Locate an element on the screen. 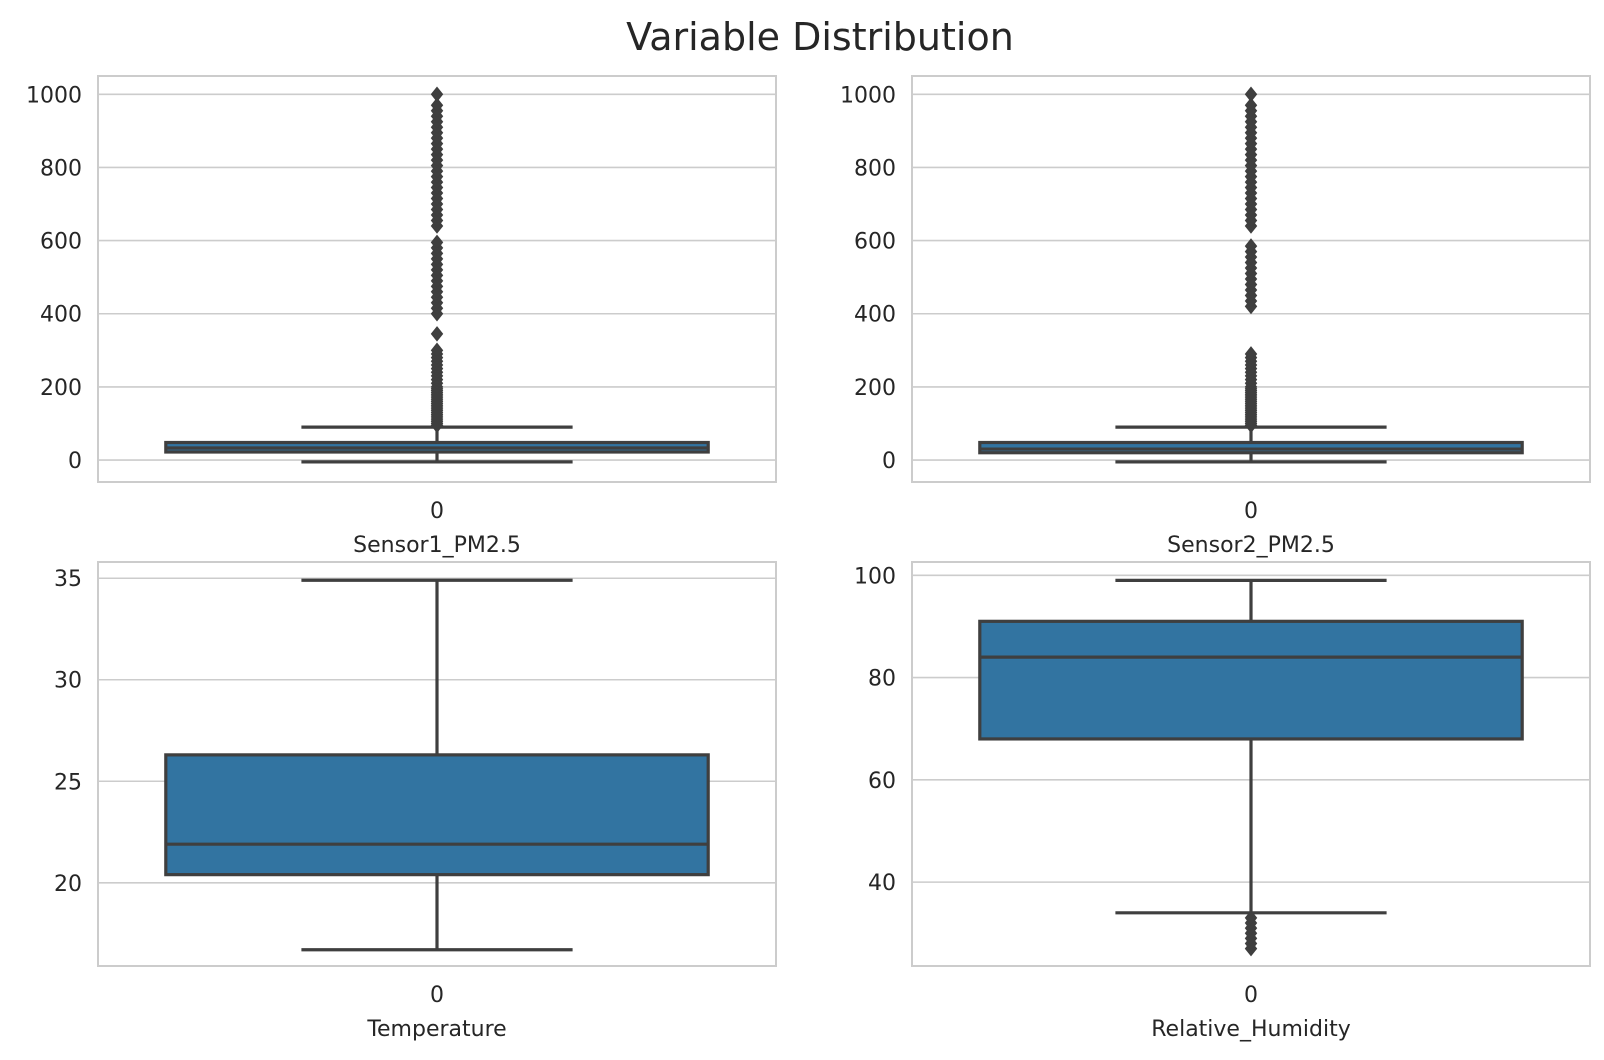  x-axis-label: Relative_Humidity is located at coordinates (1250, 1029).